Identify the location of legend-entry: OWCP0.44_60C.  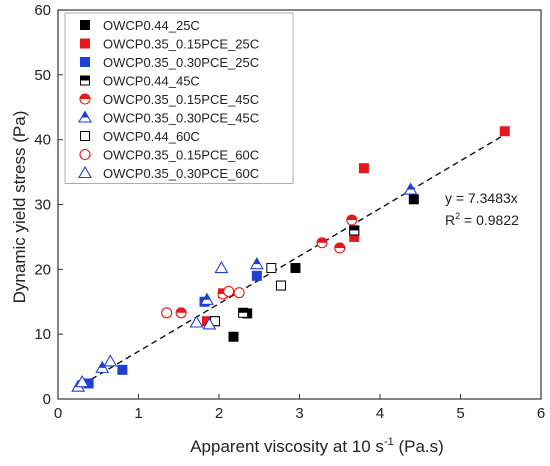
(151, 136).